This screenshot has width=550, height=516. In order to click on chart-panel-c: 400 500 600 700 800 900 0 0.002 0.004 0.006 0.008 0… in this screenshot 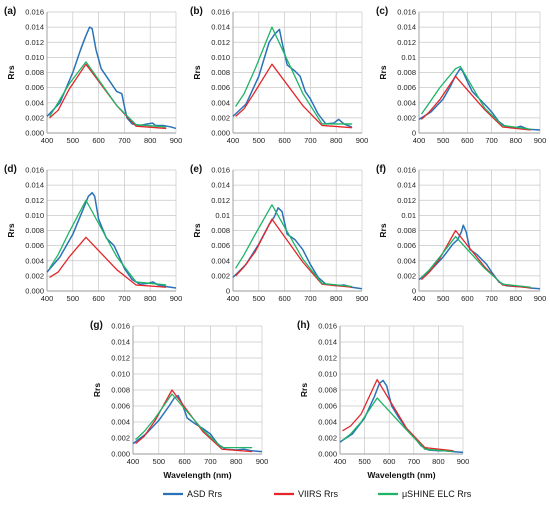, I will do `click(461, 75)`.